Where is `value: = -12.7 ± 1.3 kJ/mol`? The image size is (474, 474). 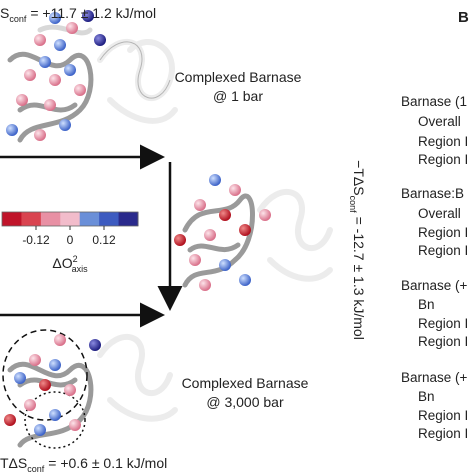 value: = -12.7 ± 1.3 kJ/mol is located at coordinates (359, 278).